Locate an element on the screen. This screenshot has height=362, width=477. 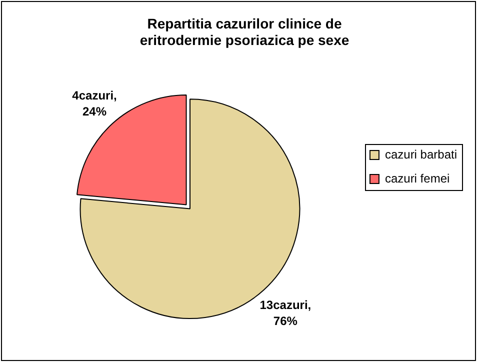
data-label: 13cazuri, 76% is located at coordinates (286, 313).